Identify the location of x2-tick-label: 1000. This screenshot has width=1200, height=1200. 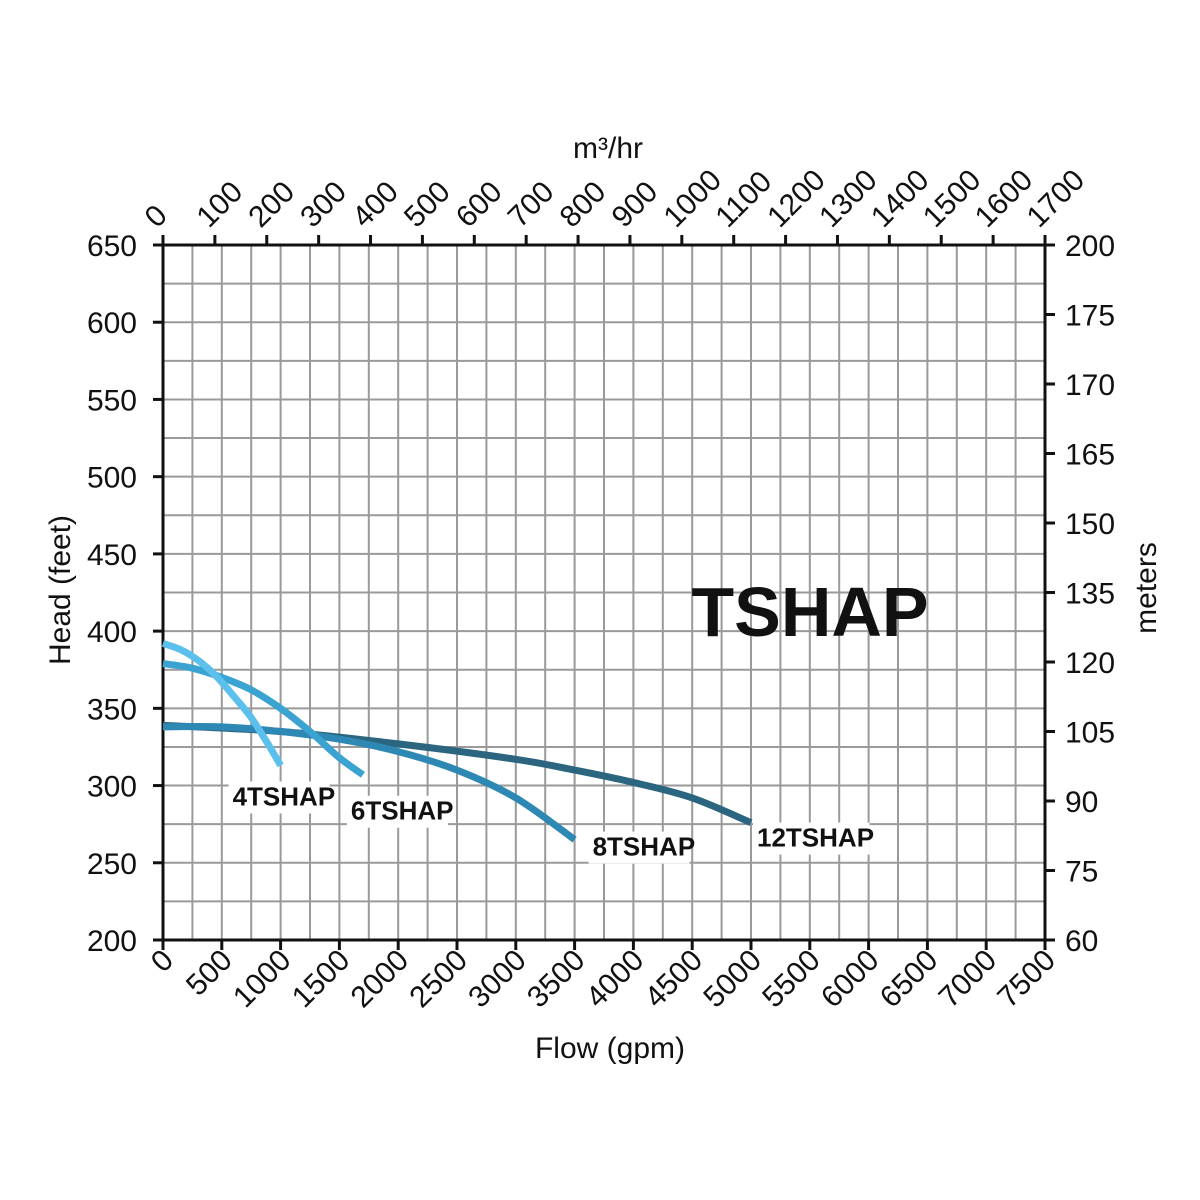
(692, 198).